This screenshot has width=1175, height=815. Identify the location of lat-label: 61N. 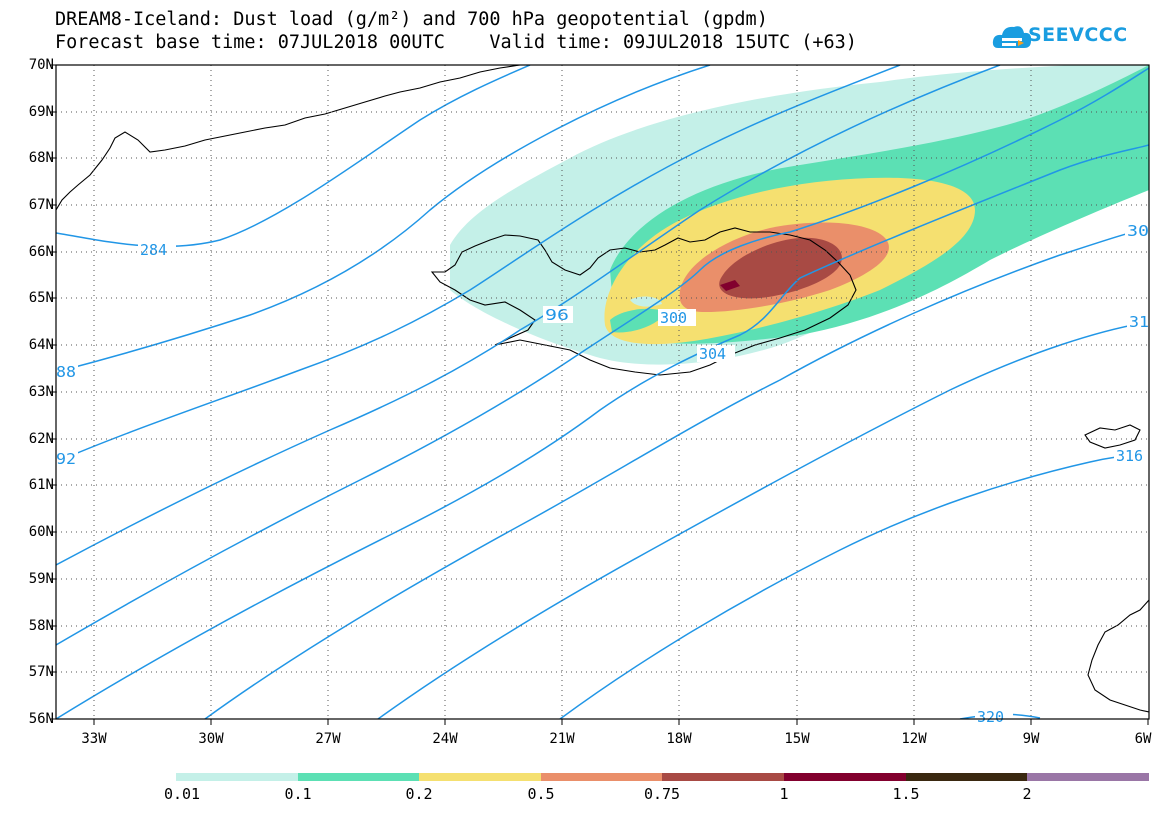
(41, 485).